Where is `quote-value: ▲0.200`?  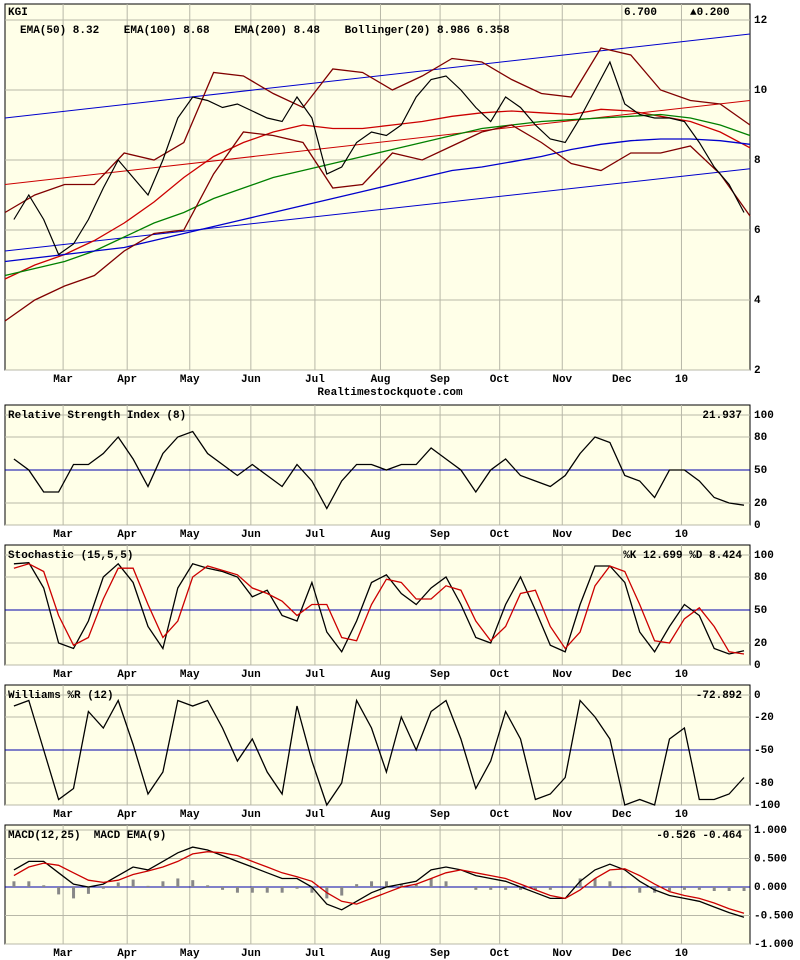 quote-value: ▲0.200 is located at coordinates (710, 13).